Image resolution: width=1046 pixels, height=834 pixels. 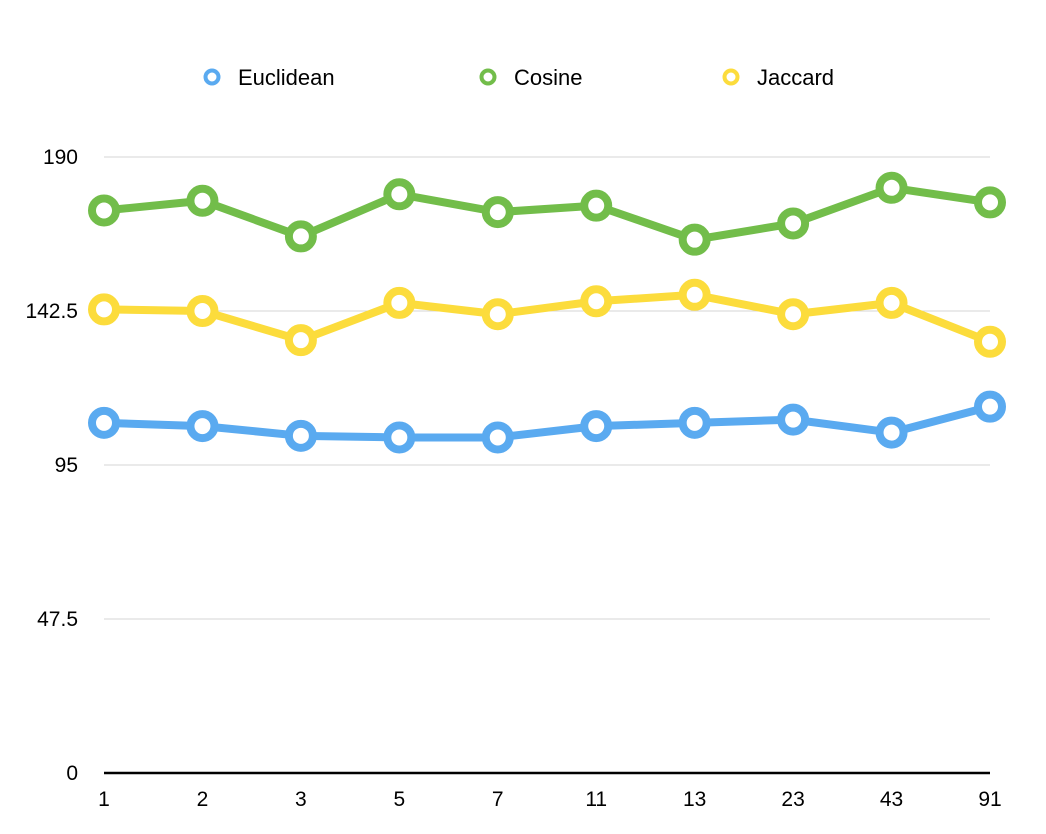 What do you see at coordinates (57, 619) in the screenshot?
I see `y-tick-label: 47.5` at bounding box center [57, 619].